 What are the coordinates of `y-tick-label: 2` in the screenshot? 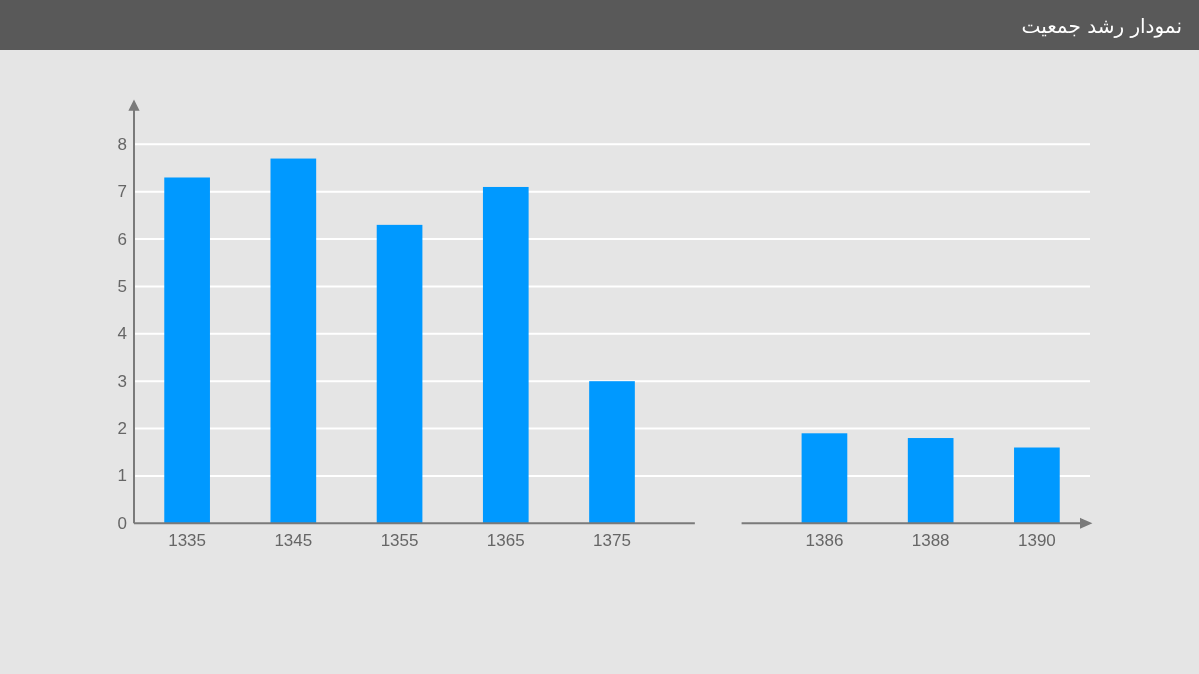 It's located at (122, 429).